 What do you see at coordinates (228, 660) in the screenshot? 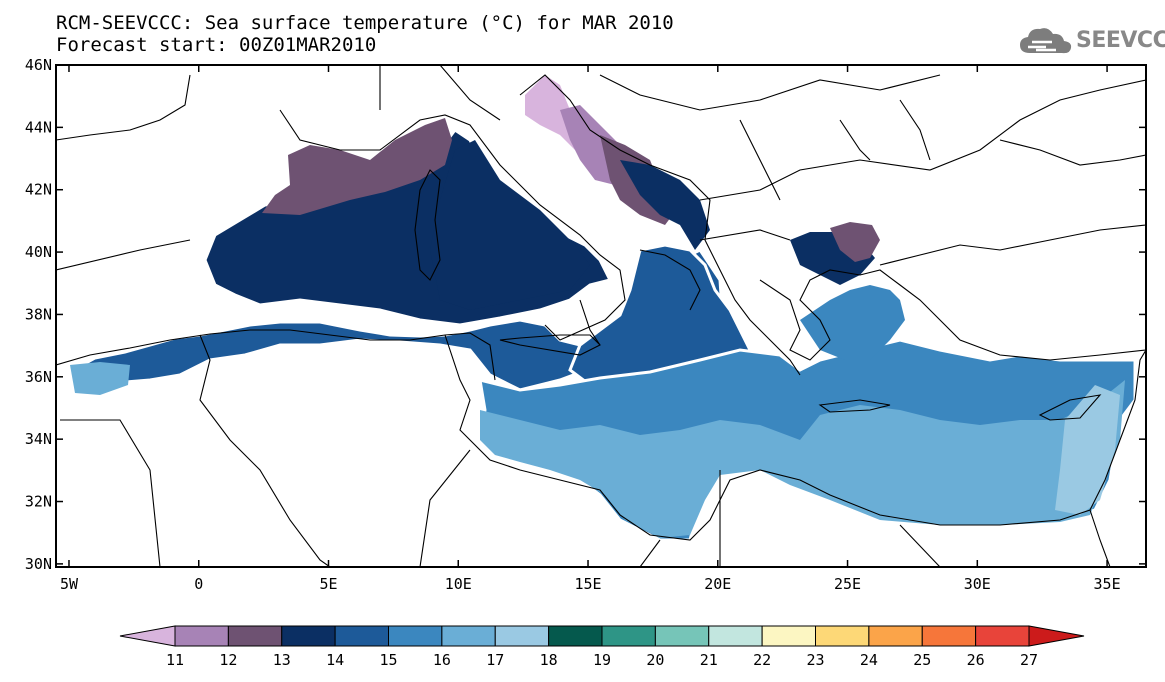
I see `colorbar-label: 12` at bounding box center [228, 660].